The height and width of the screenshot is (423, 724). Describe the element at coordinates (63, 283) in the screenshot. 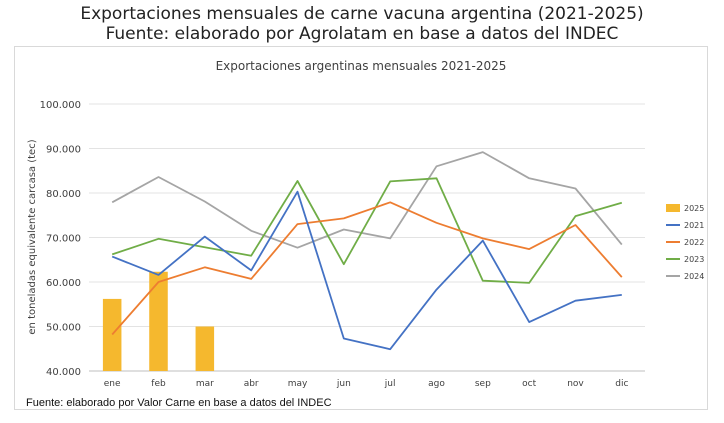

I see `y-tick-label: 60.000` at that location.